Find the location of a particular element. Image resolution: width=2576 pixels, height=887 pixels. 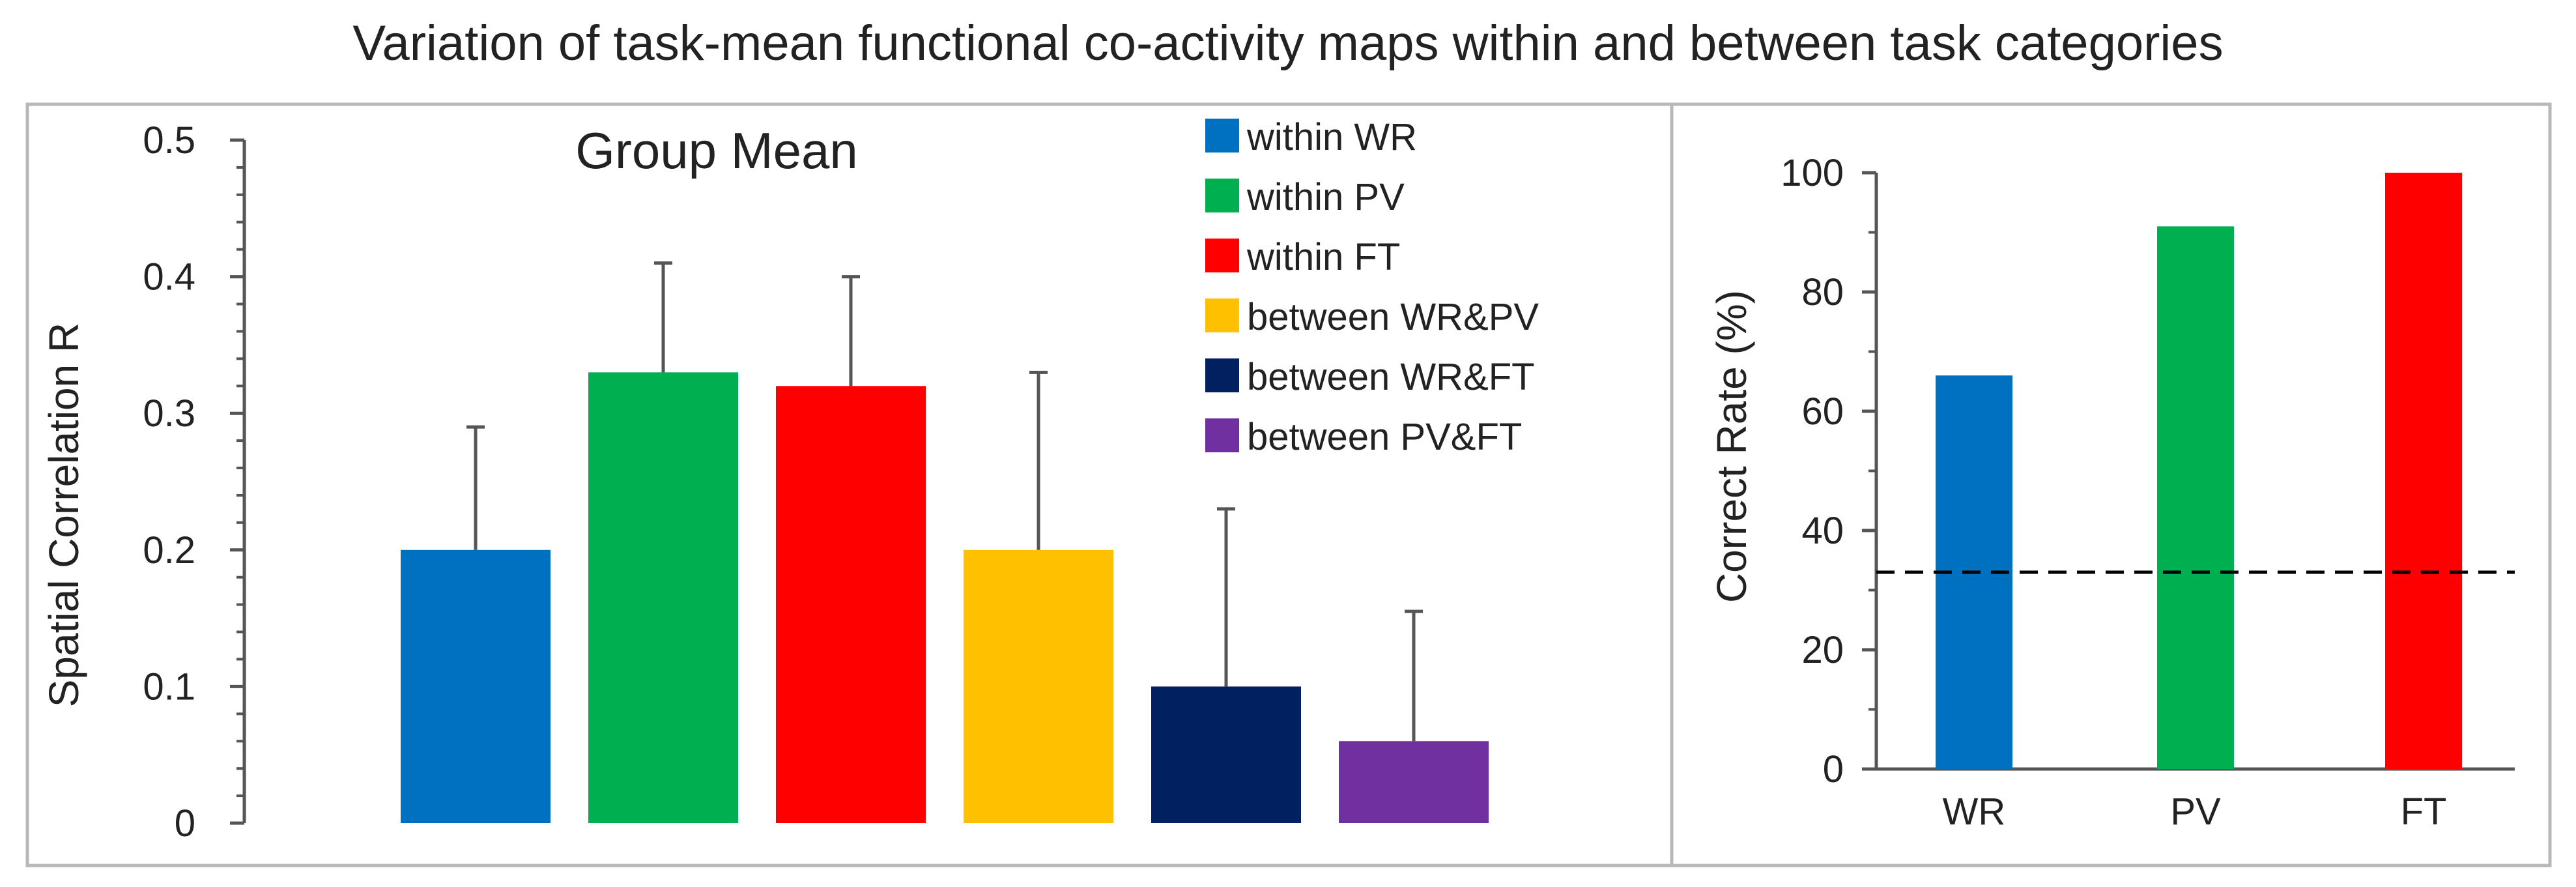

left-y-tick-label: 0.4 is located at coordinates (169, 277).